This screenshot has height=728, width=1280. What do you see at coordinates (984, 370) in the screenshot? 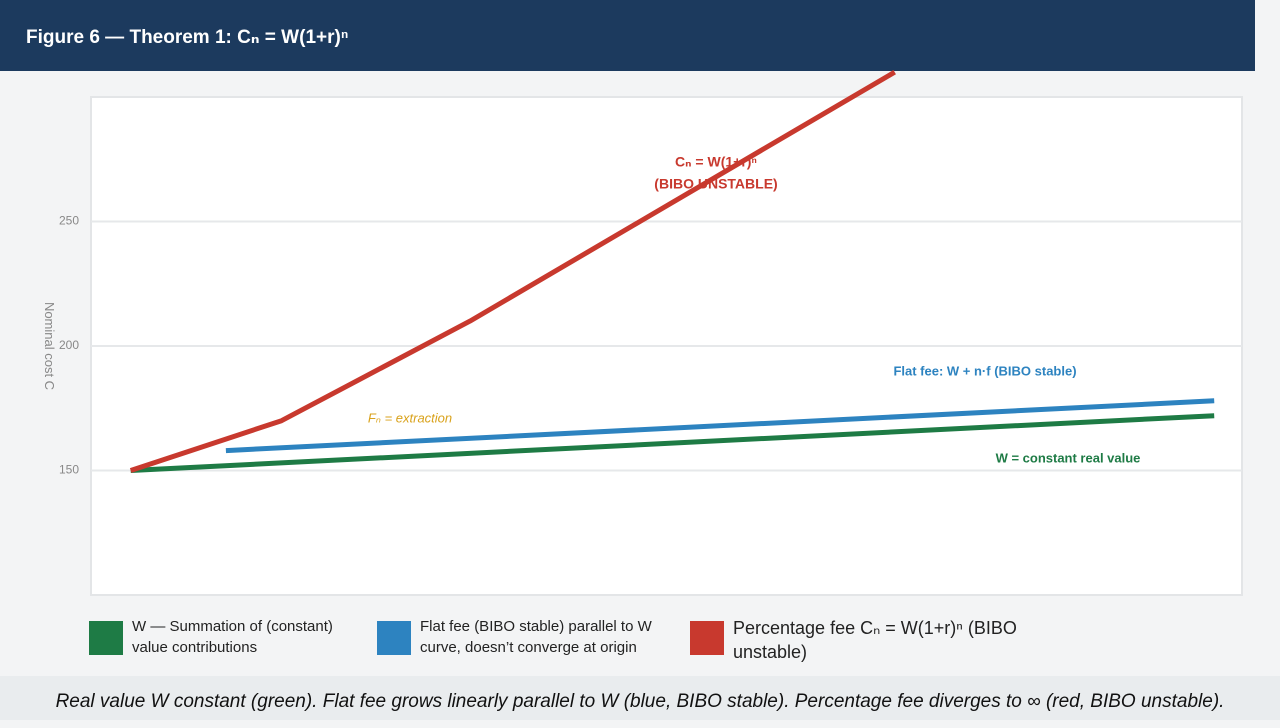
I see `annotation: Flat fee: W + n·f (BIBO stable)` at bounding box center [984, 370].